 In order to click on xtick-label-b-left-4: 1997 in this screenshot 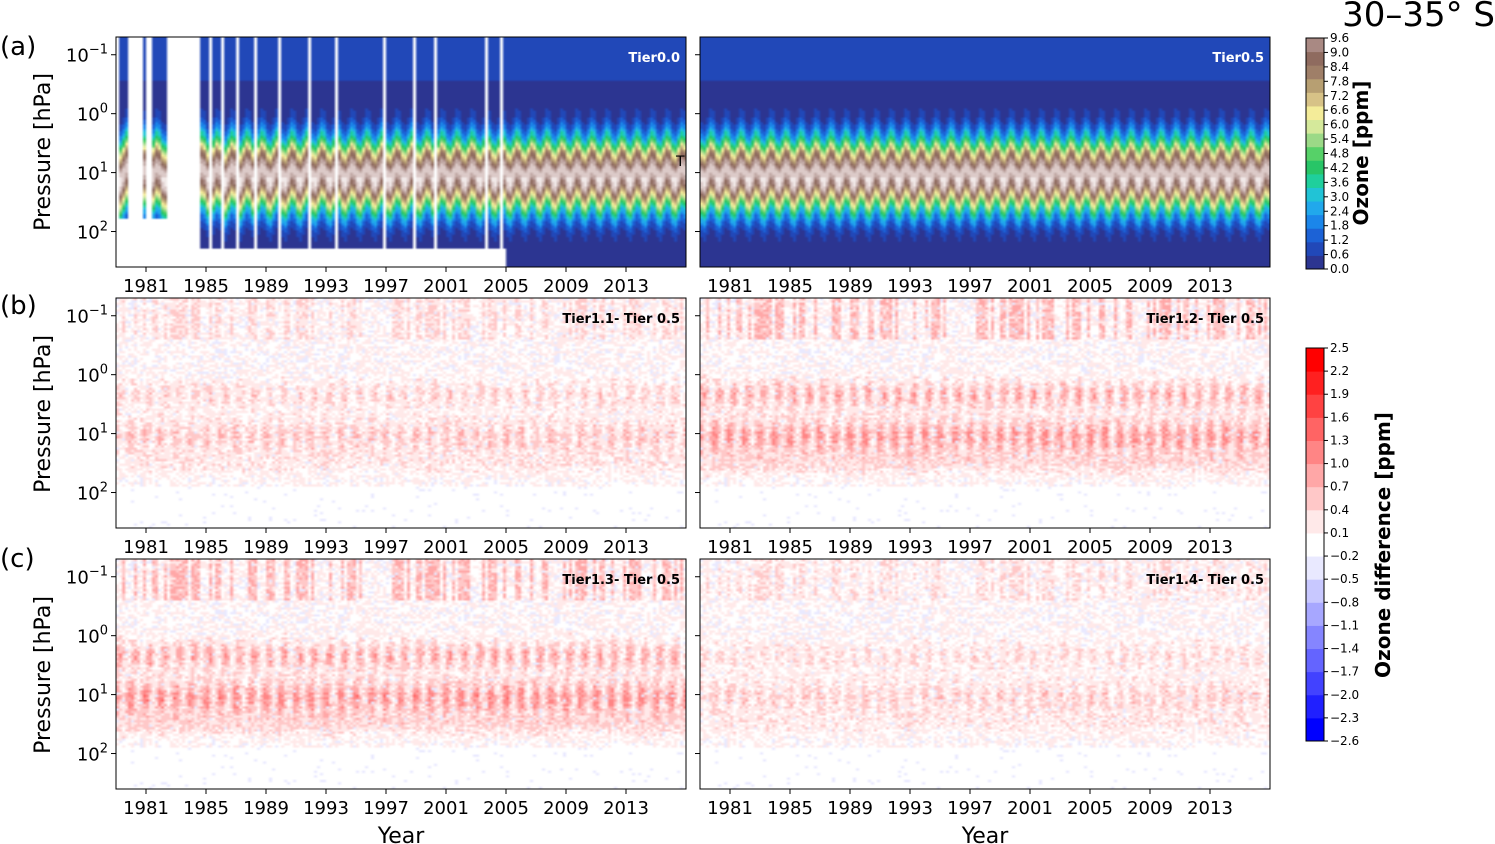, I will do `click(386, 547)`.